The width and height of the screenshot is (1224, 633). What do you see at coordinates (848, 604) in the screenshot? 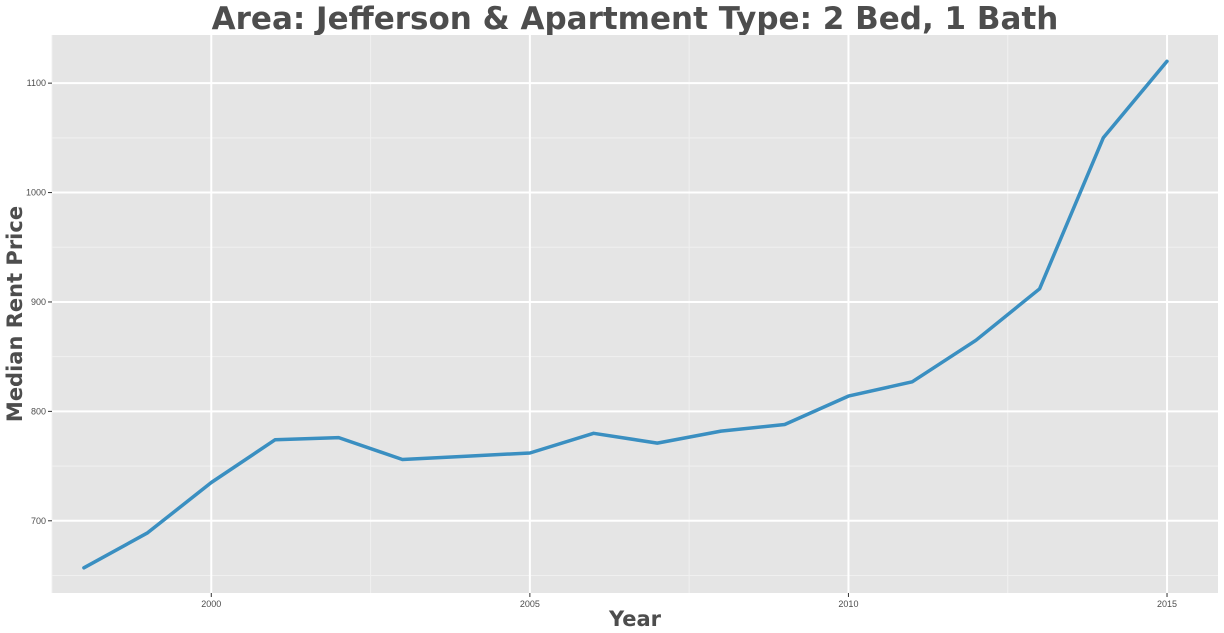
I see `x-tick-label: 2010` at bounding box center [848, 604].